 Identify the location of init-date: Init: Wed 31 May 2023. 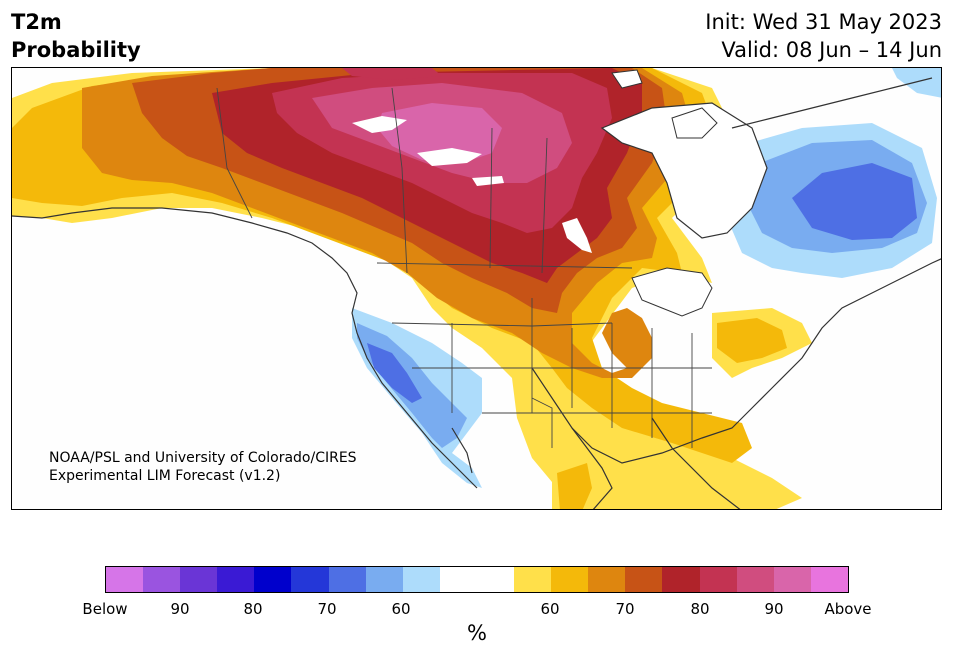
(823, 22).